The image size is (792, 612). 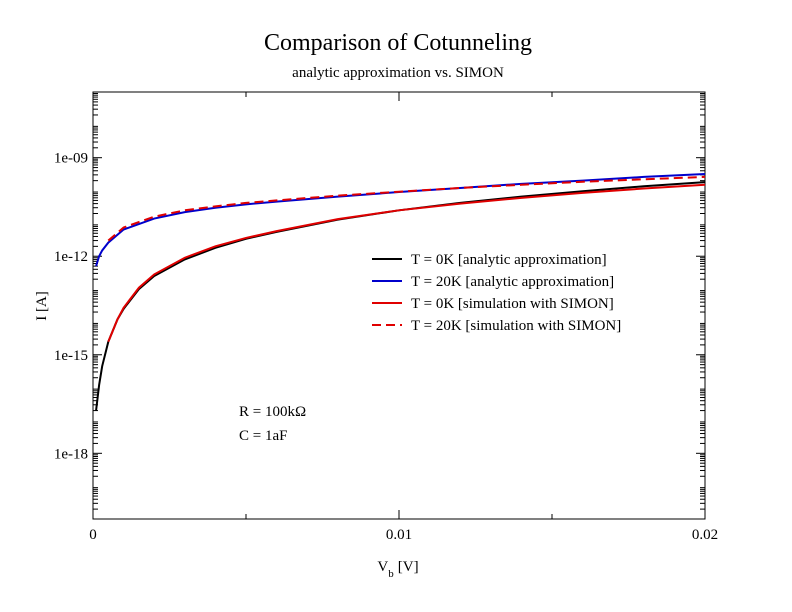 What do you see at coordinates (263, 436) in the screenshot?
I see `annotation-capacitance: C = 1aF` at bounding box center [263, 436].